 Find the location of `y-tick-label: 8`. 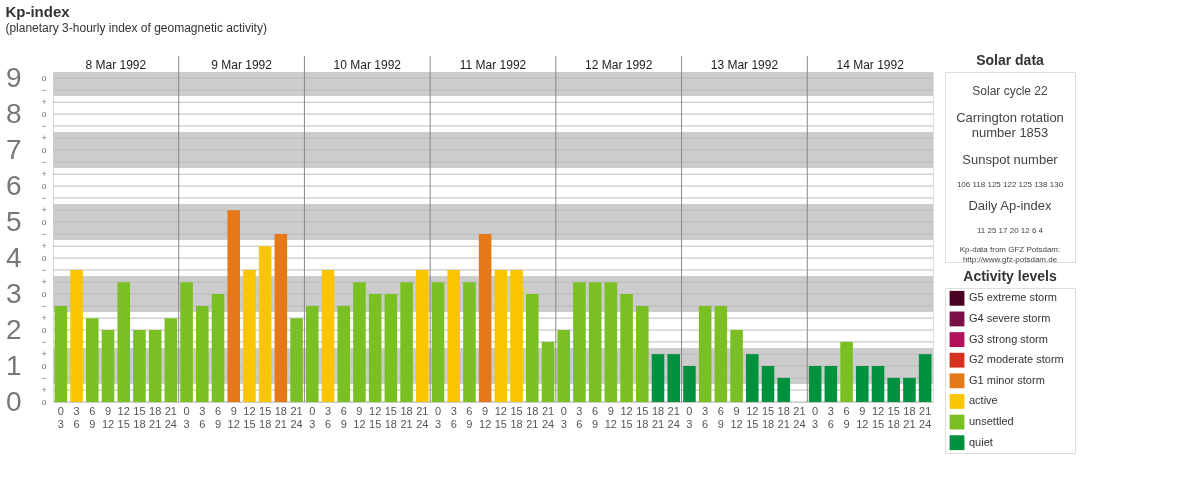

y-tick-label: 8 is located at coordinates (13, 113).